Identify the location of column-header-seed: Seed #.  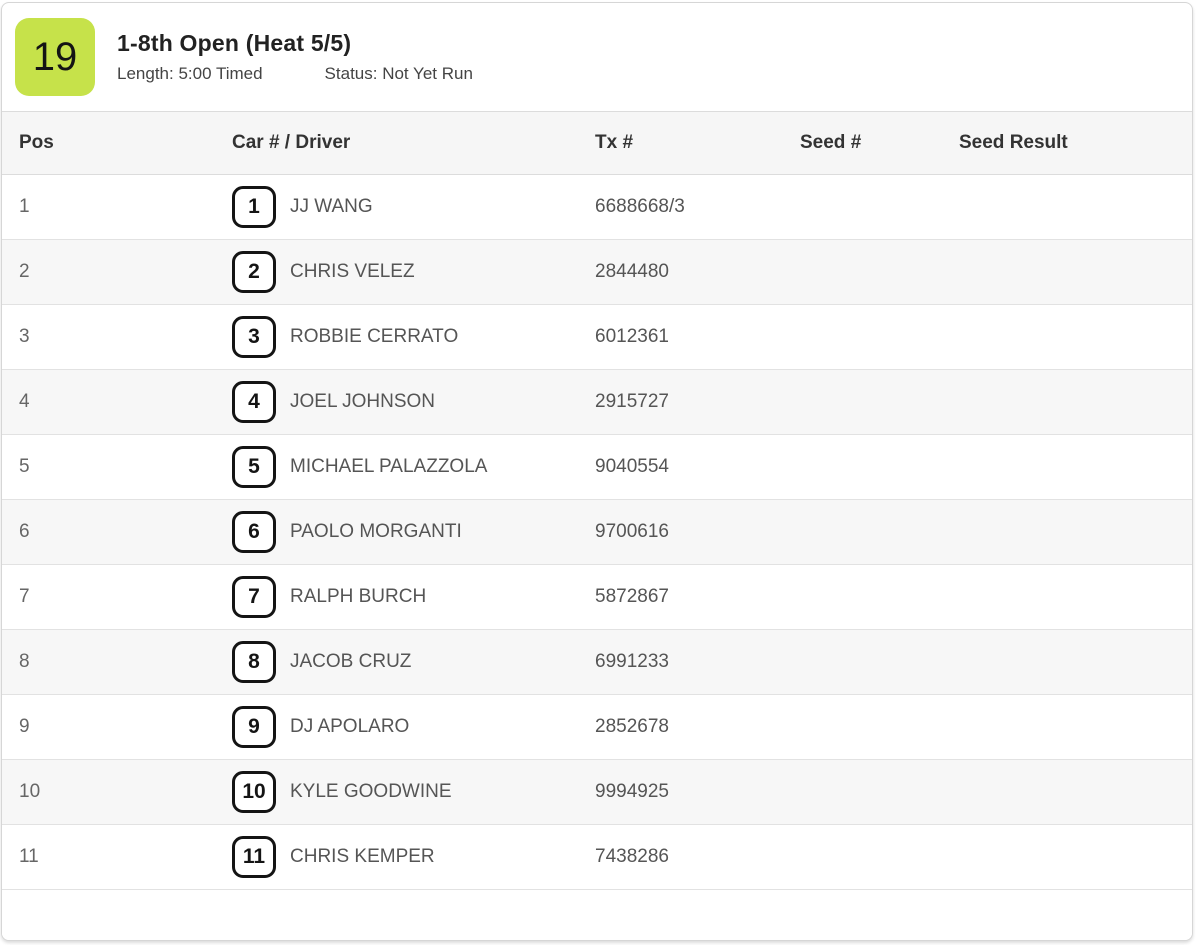
(831, 142).